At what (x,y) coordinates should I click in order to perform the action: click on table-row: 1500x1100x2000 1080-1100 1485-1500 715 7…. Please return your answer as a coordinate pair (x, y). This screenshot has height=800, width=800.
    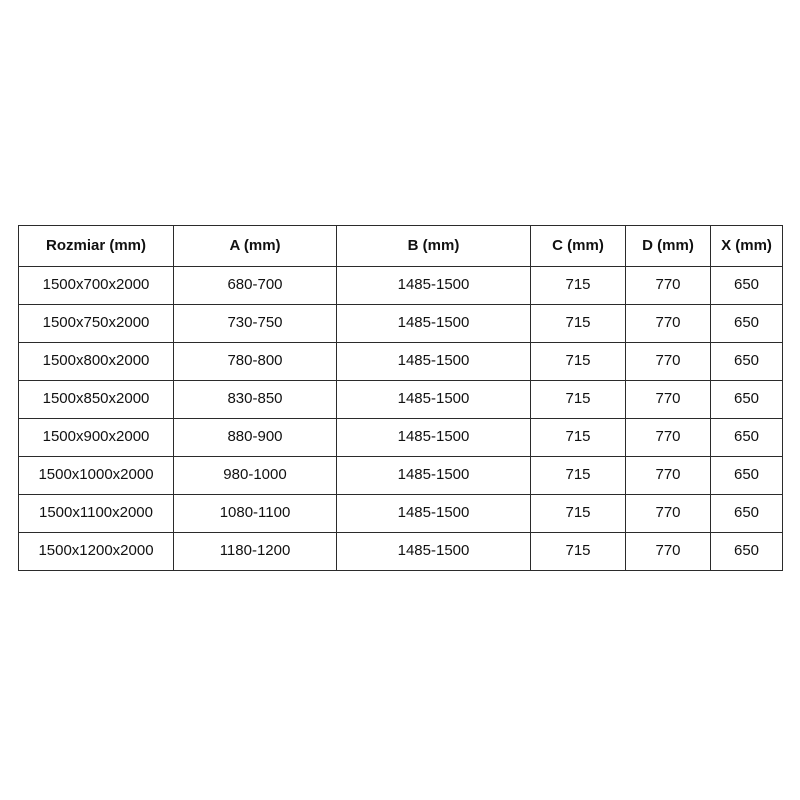
    Looking at the image, I should click on (400, 513).